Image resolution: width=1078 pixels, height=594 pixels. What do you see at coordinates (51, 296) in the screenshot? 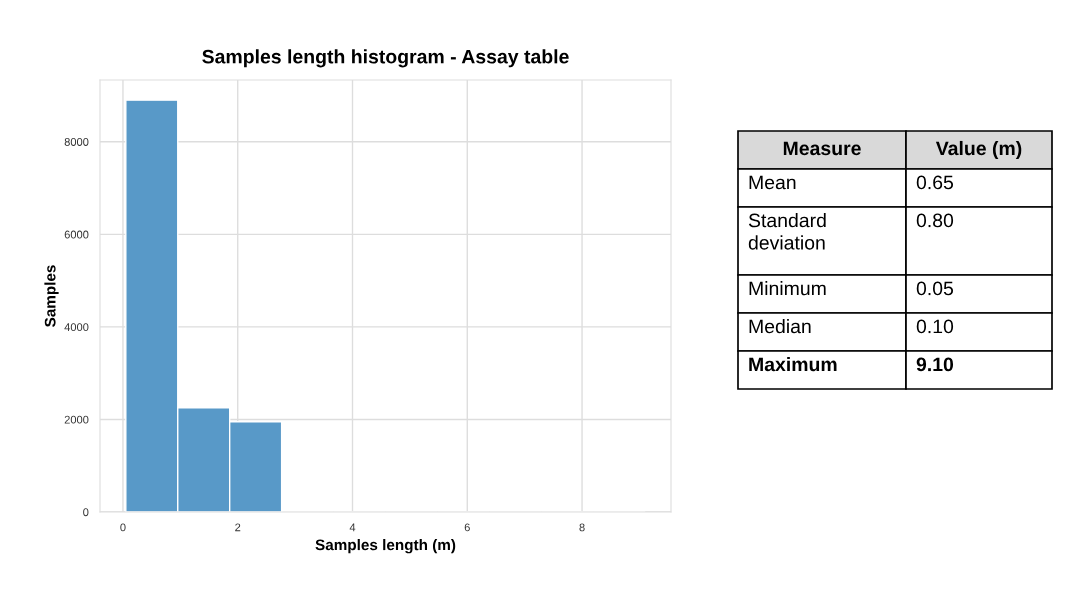
I see `y-axis-title: Samples` at bounding box center [51, 296].